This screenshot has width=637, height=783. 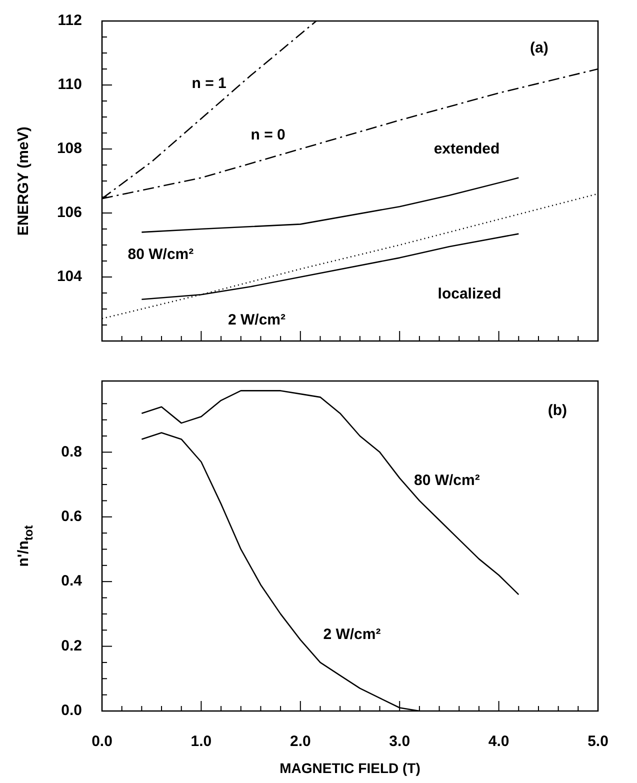 I want to click on x-tick-label: 4.0, so click(x=499, y=741).